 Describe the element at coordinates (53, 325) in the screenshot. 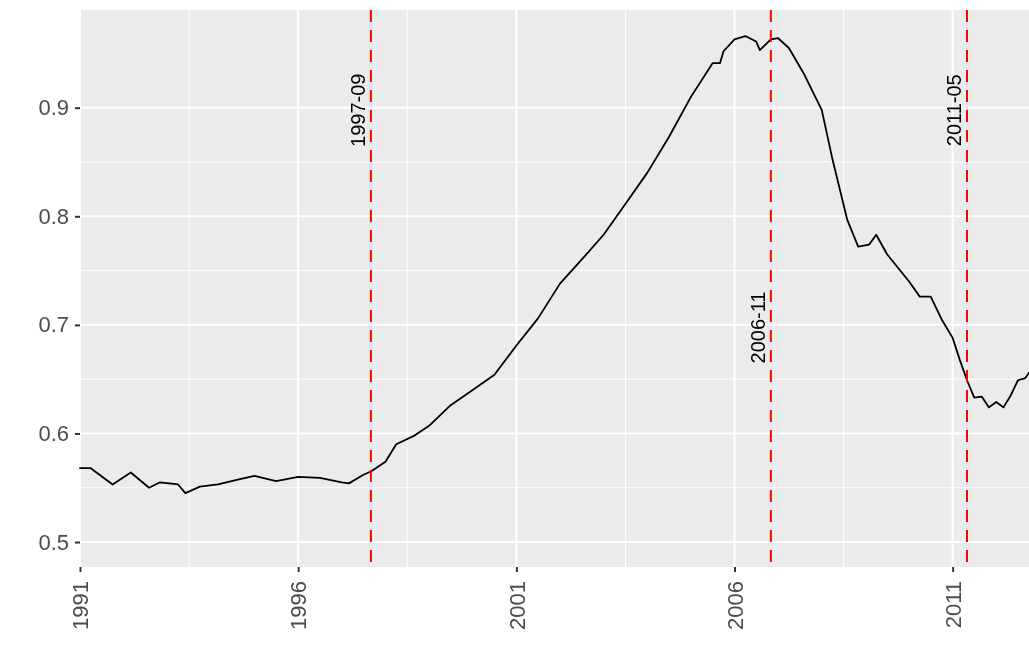

I see `y-tick-label: 0.7` at that location.